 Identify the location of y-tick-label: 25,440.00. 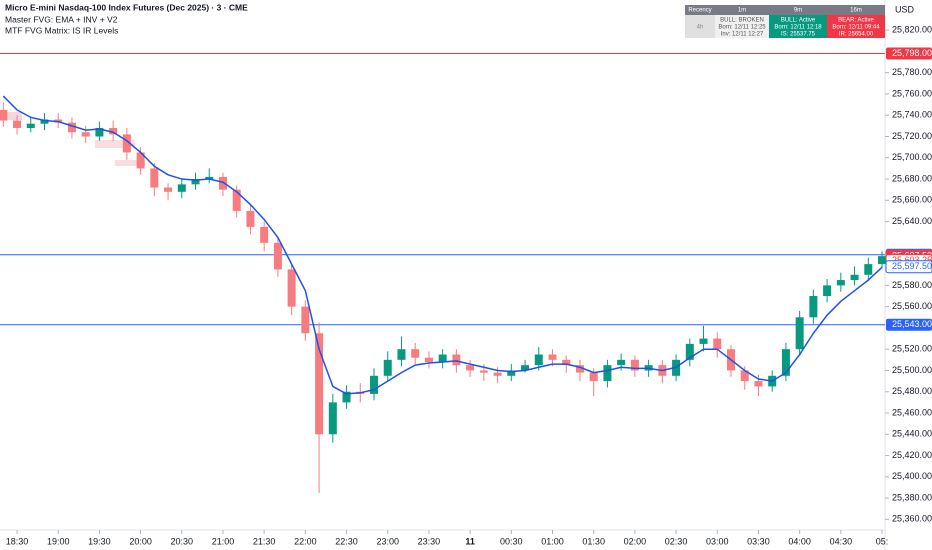
(912, 434).